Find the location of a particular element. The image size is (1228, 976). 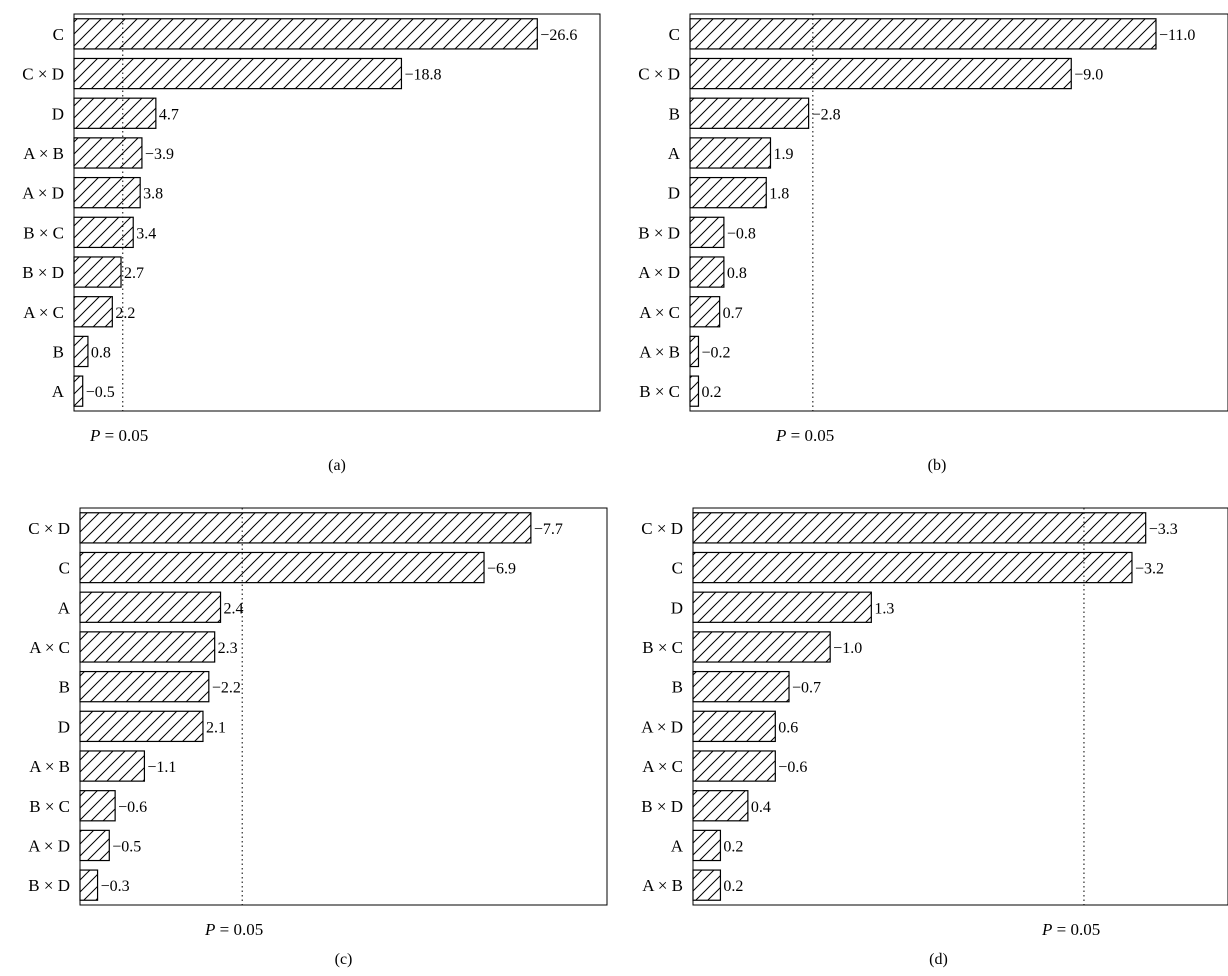

value-label: −0.8 is located at coordinates (741, 233).